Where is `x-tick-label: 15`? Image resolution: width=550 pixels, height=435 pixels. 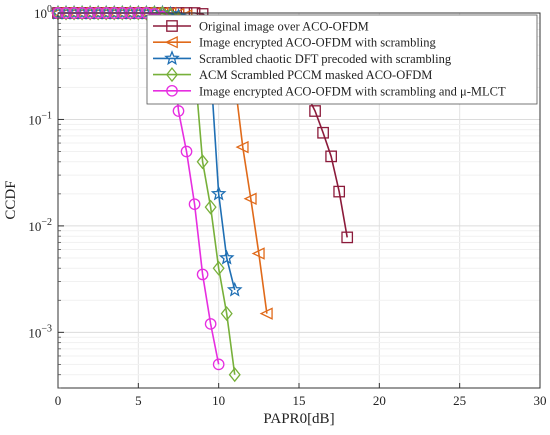 x-tick-label: 15 is located at coordinates (299, 400).